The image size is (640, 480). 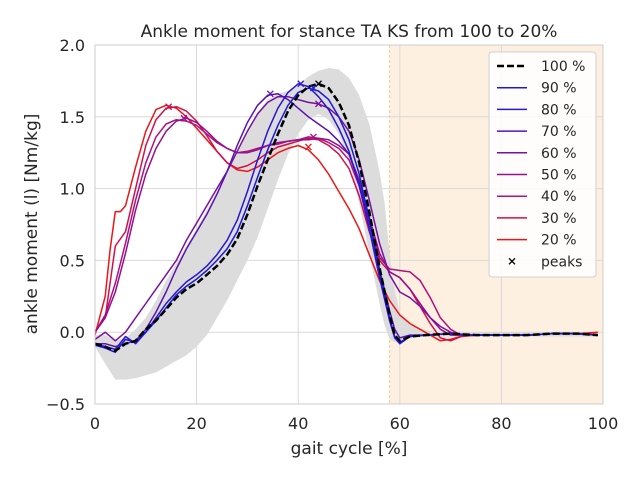 I want to click on legend-item-70: 70 %, so click(x=537, y=132).